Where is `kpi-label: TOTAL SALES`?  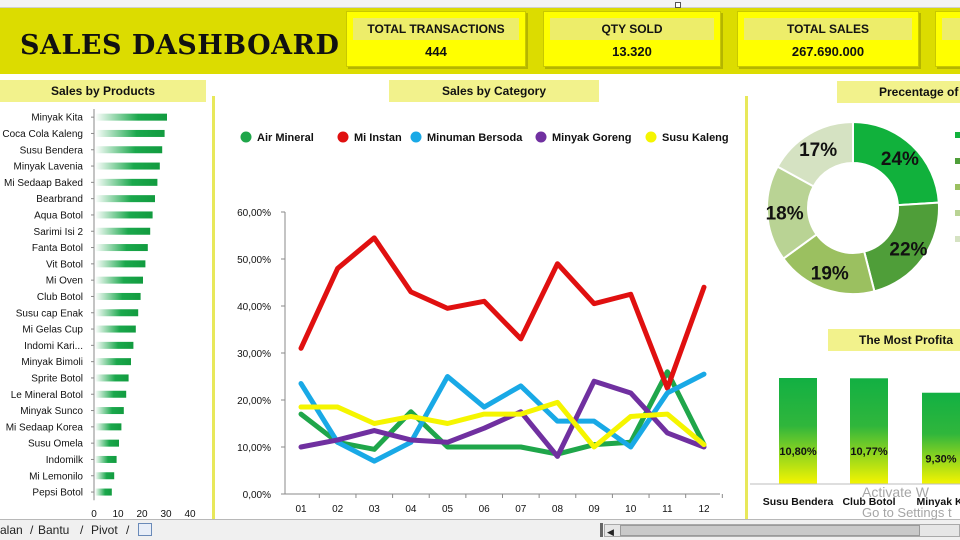 kpi-label: TOTAL SALES is located at coordinates (828, 29).